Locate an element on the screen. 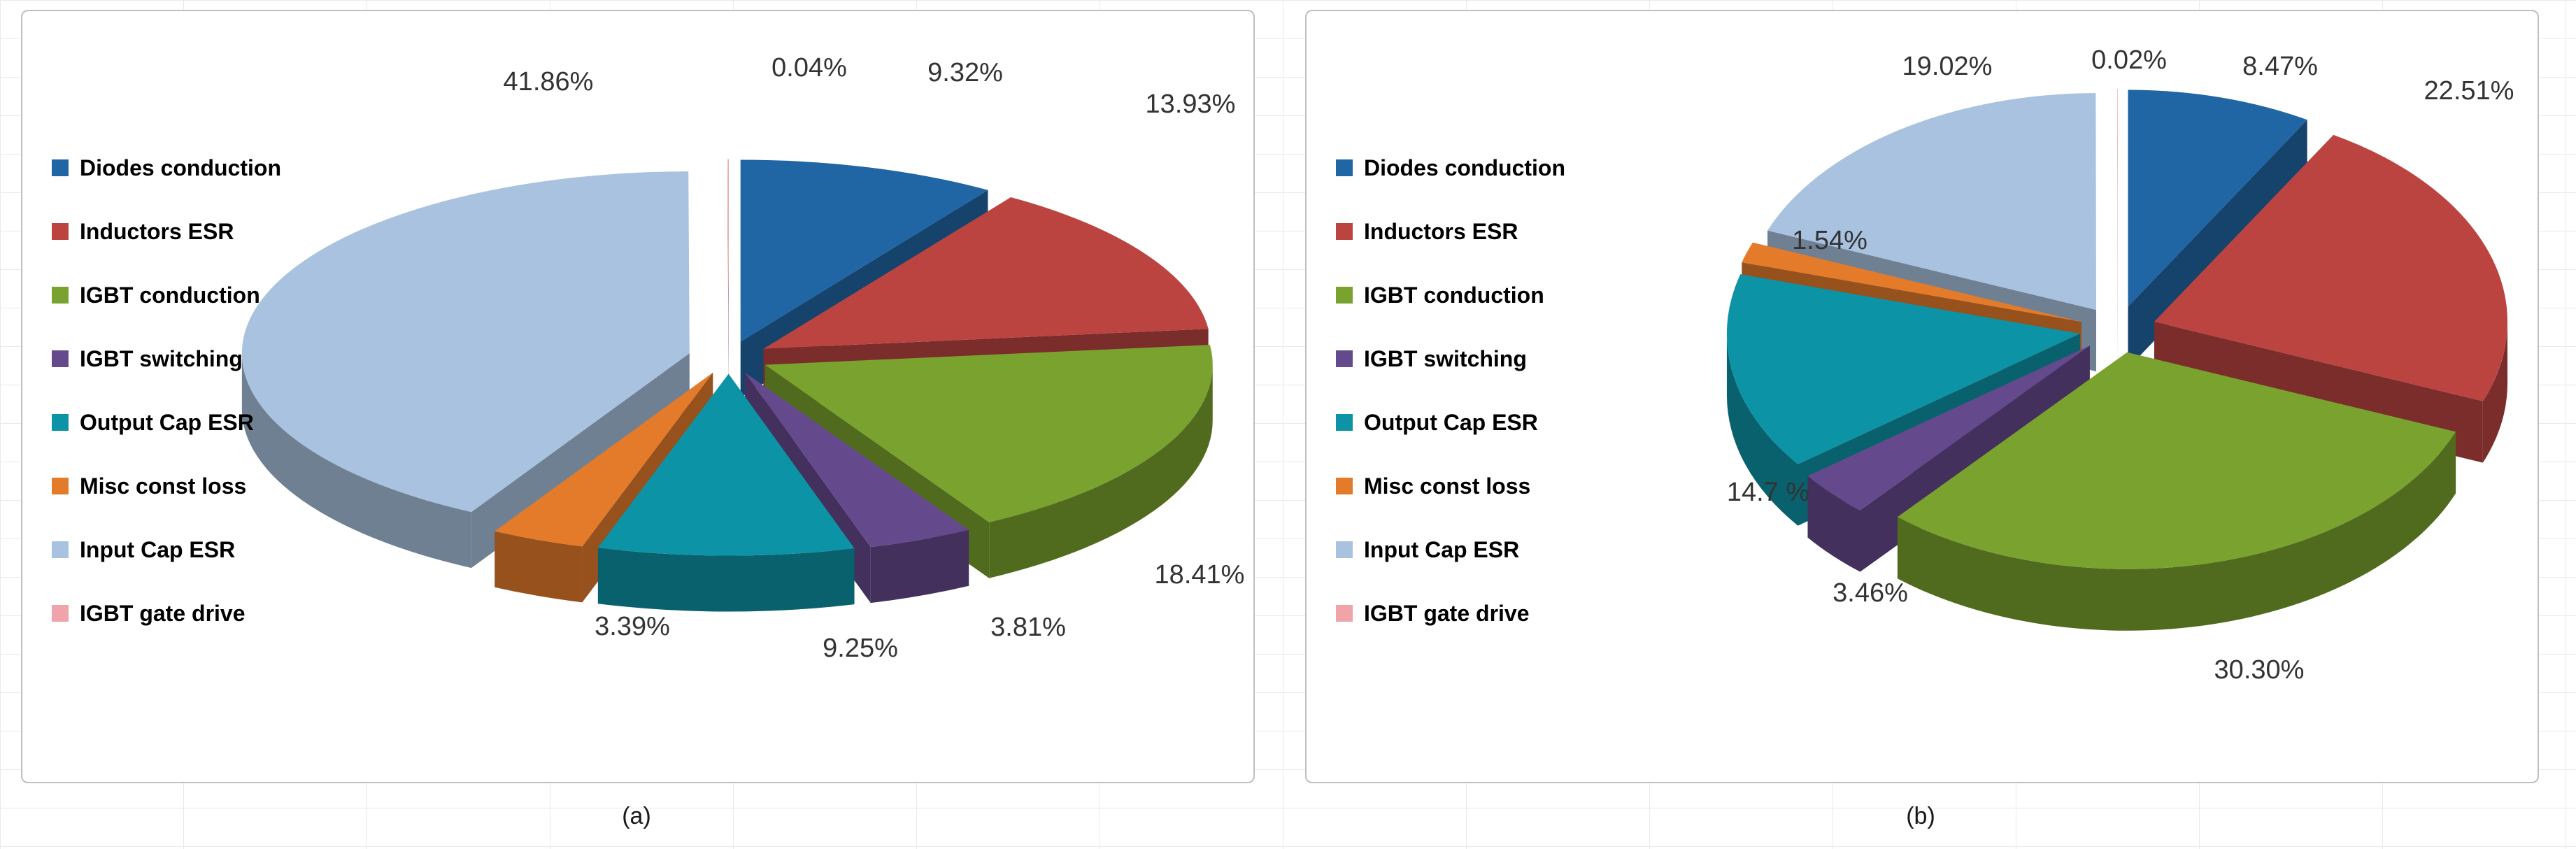 The height and width of the screenshot is (849, 2576). pie-percent-label-output-cap-esr: 9.25% is located at coordinates (860, 648).